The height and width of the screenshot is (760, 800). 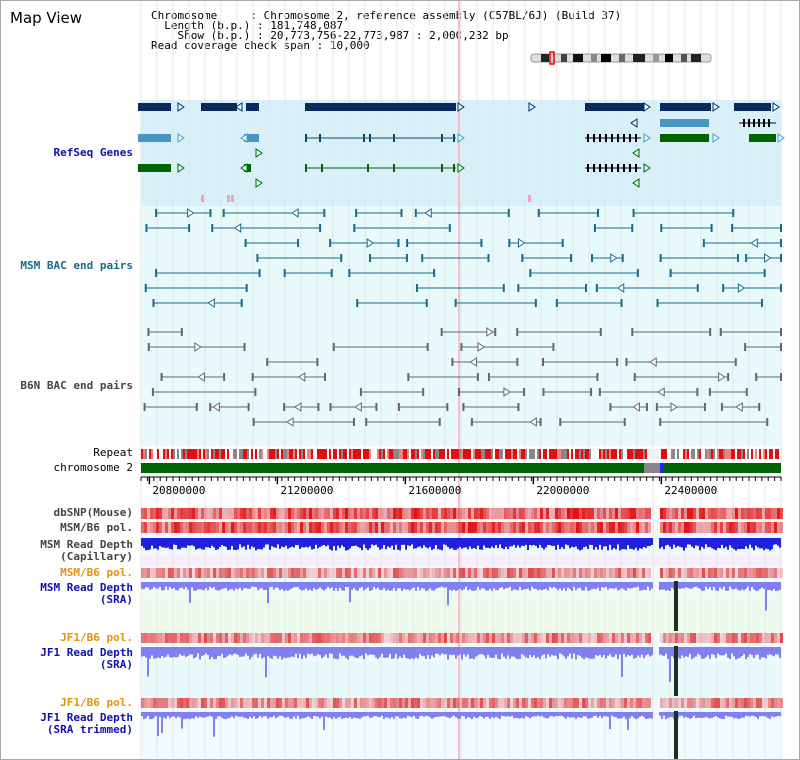 What do you see at coordinates (545, 58) in the screenshot?
I see `ideogram-band` at bounding box center [545, 58].